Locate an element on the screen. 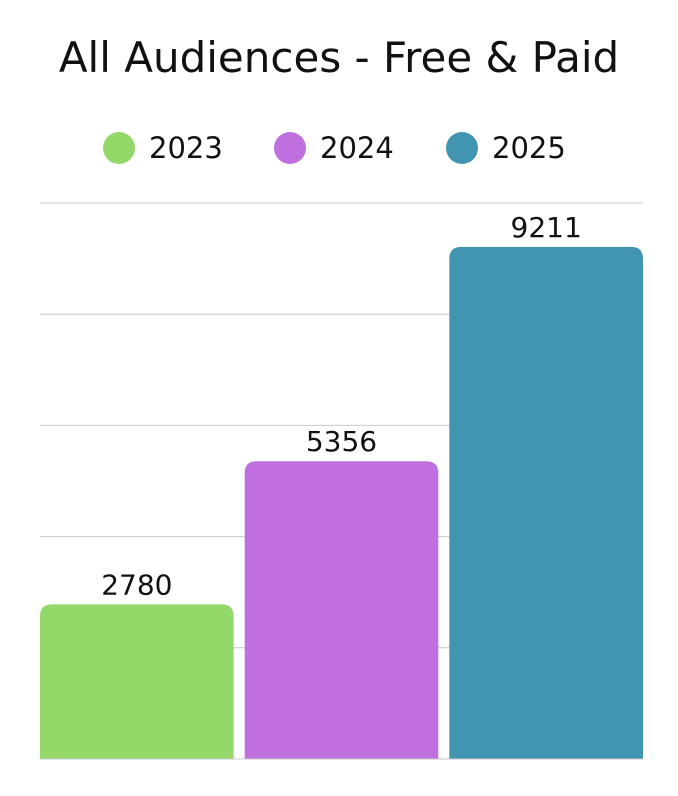 This screenshot has height=796, width=678. bar-2023 is located at coordinates (137, 681).